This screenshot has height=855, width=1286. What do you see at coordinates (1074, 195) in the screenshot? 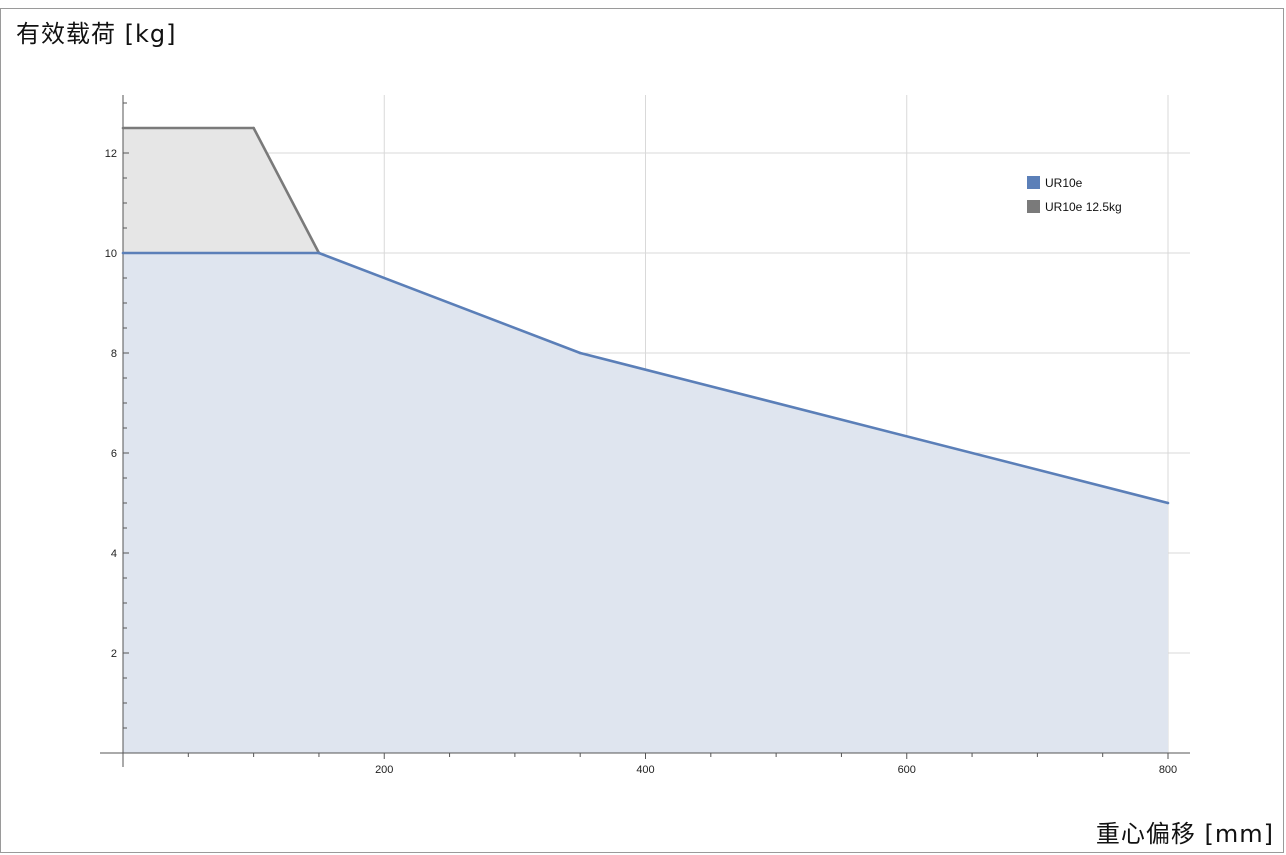
I see `legend: UR10e UR10e 12.5kg` at bounding box center [1074, 195].